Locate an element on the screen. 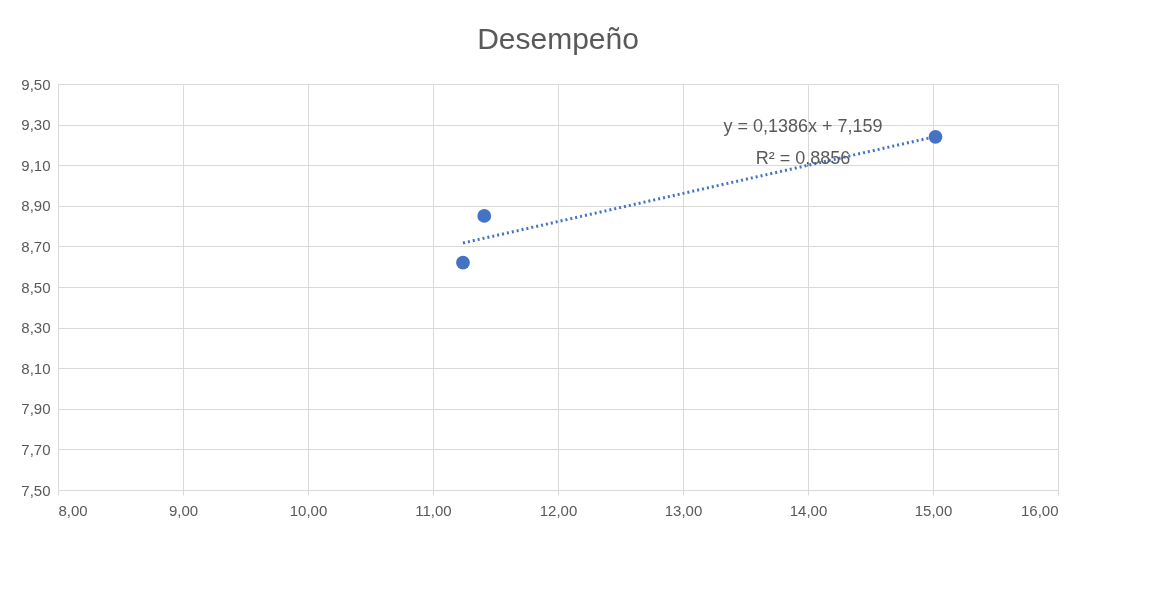 The image size is (1170, 594). x-tick-label: 8,00 is located at coordinates (73, 510).